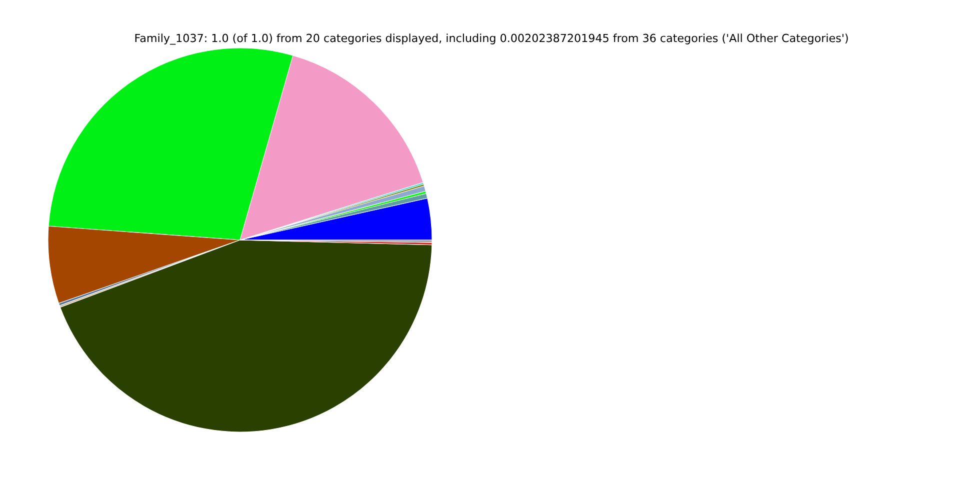 This screenshot has width=960, height=480. I want to click on text: Family_1037: 1.0 (of 1.0) from 20 categories displayed, including 0.00202387201945 from 36 categories ('All Other Categories'), so click(491, 39).